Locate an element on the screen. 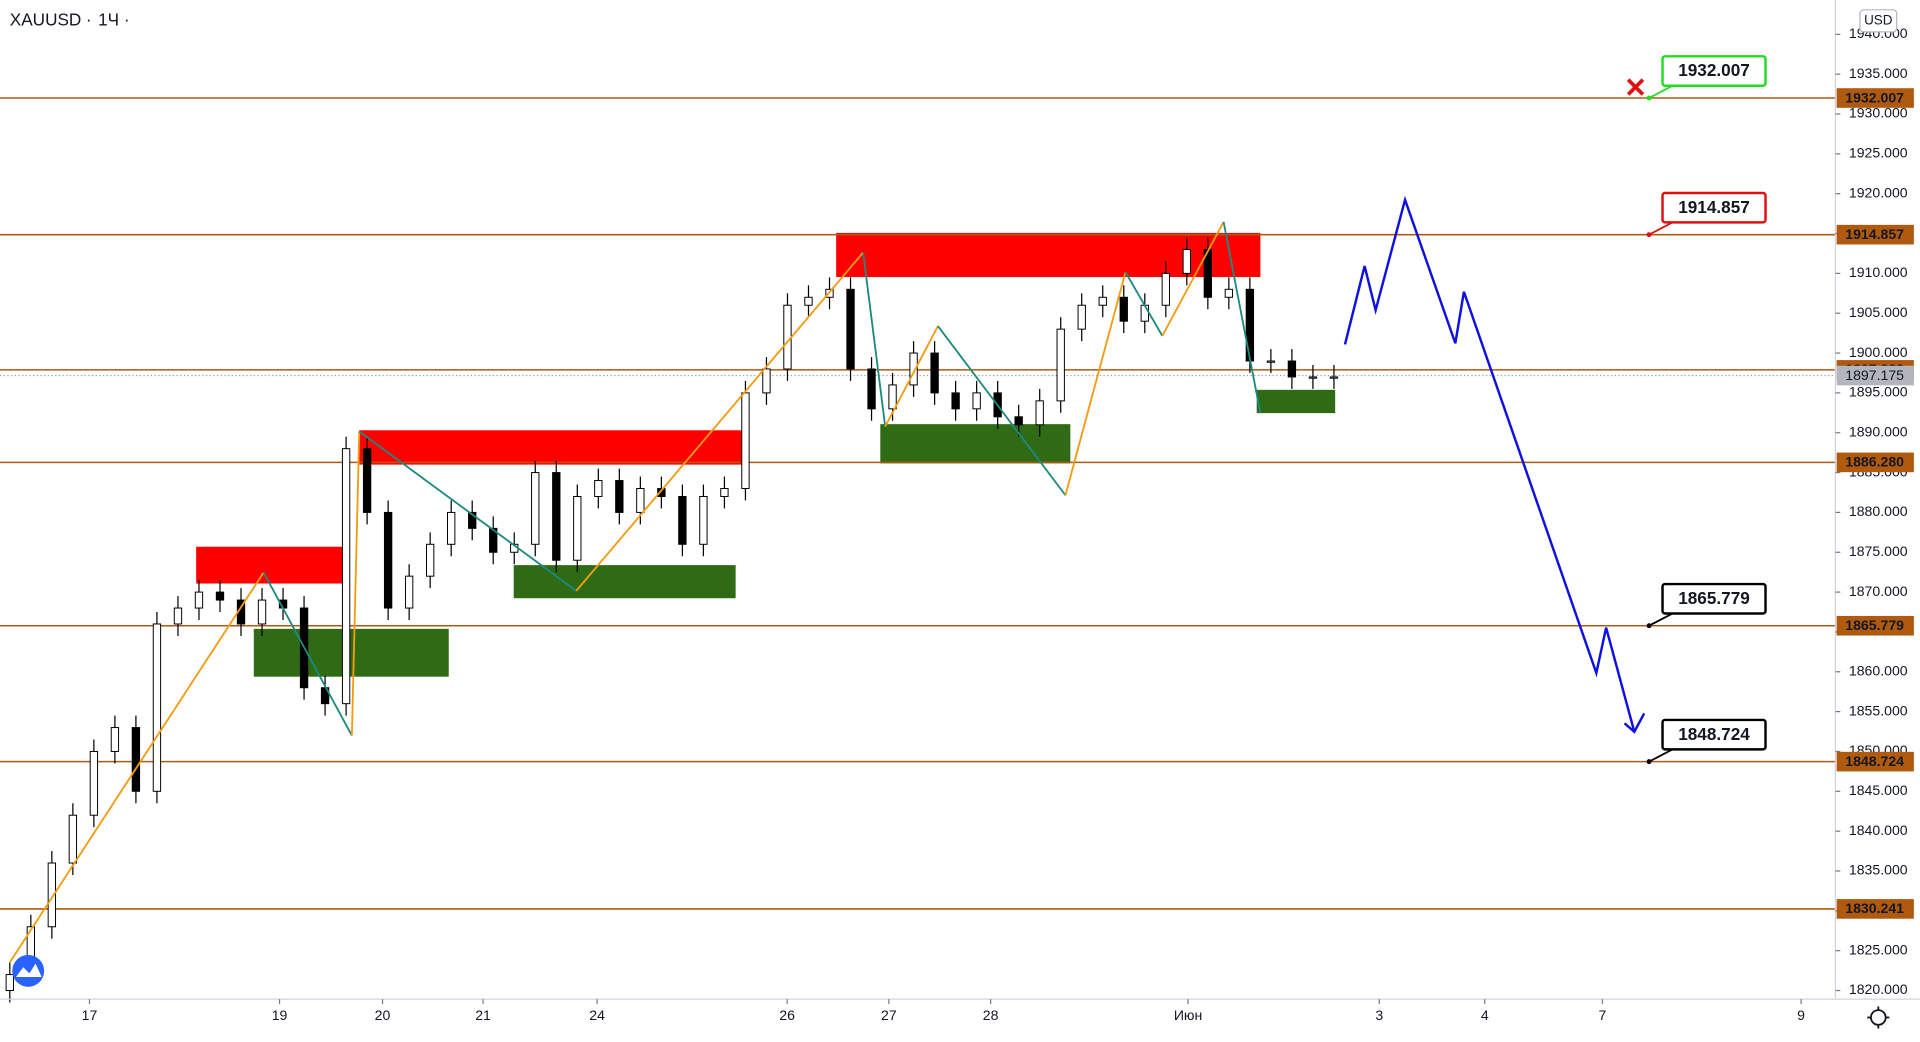 The height and width of the screenshot is (1042, 1920). interval: 1Ч is located at coordinates (108, 19).